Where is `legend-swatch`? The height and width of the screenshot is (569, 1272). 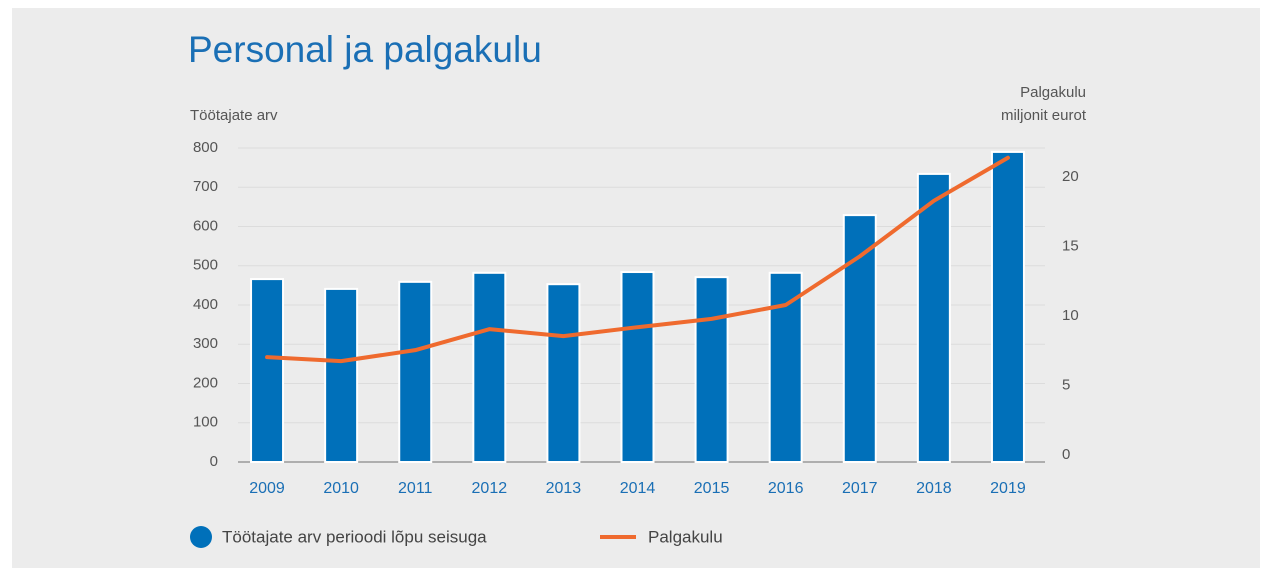 legend-swatch is located at coordinates (201, 537).